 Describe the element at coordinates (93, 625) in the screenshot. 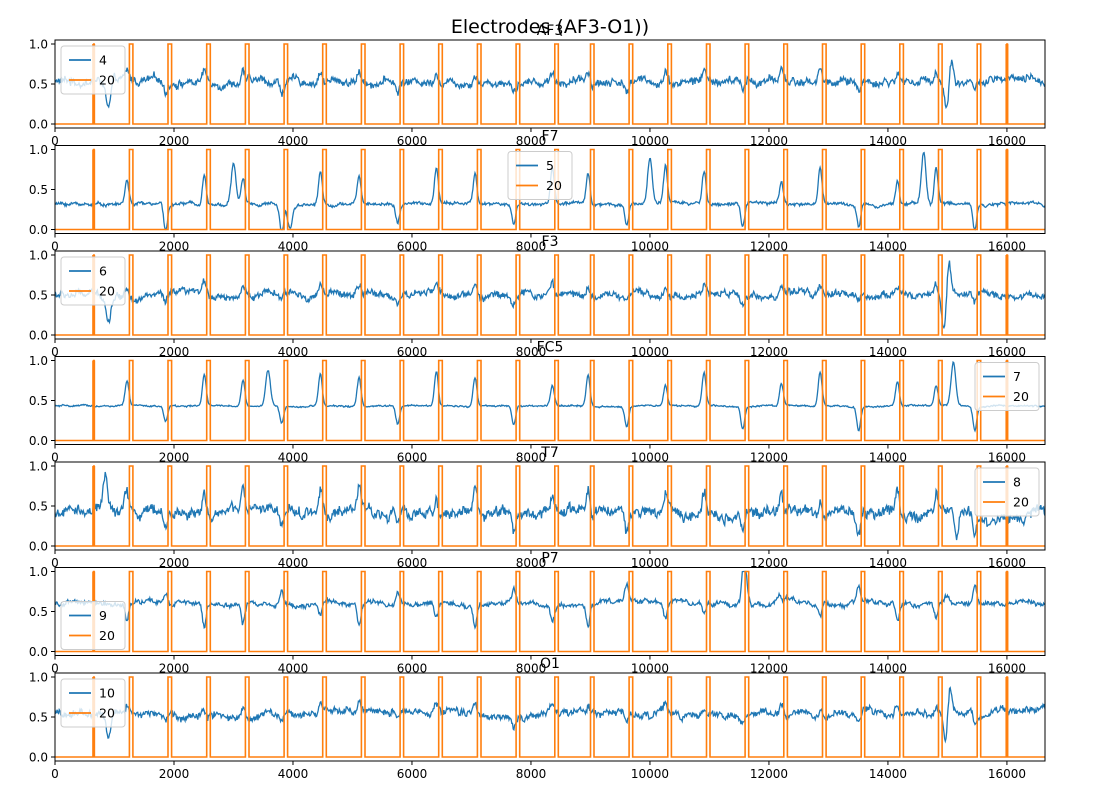

I see `legend: 920` at that location.